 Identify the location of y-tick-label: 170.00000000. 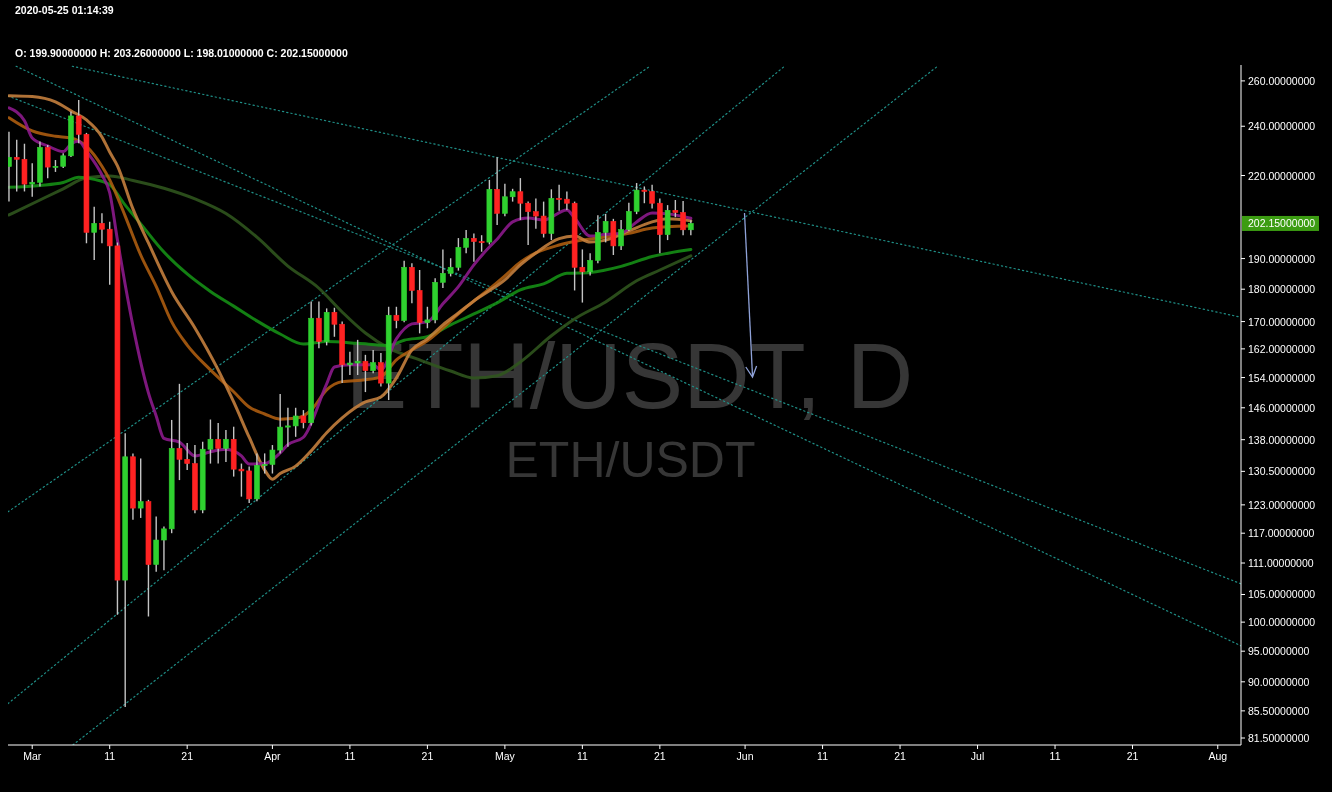
(1282, 321).